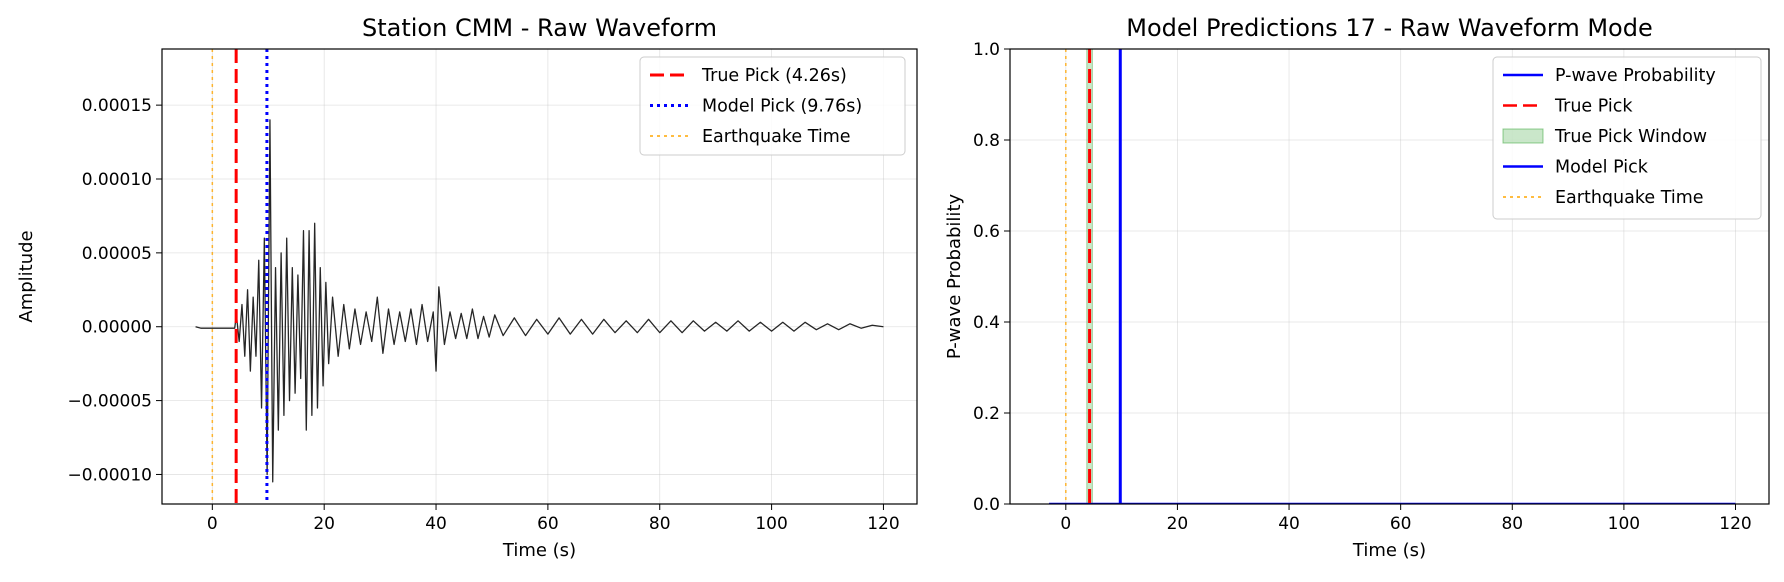  I want to click on y-axis-label: Amplitude, so click(26, 276).